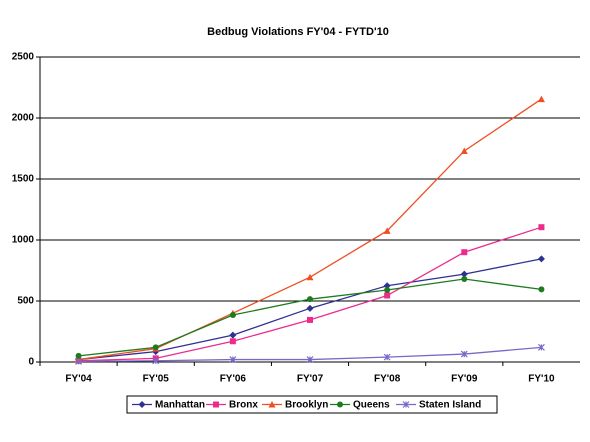 The height and width of the screenshot is (442, 590). Describe the element at coordinates (25, 301) in the screenshot. I see `y-tick-label: 500` at that location.